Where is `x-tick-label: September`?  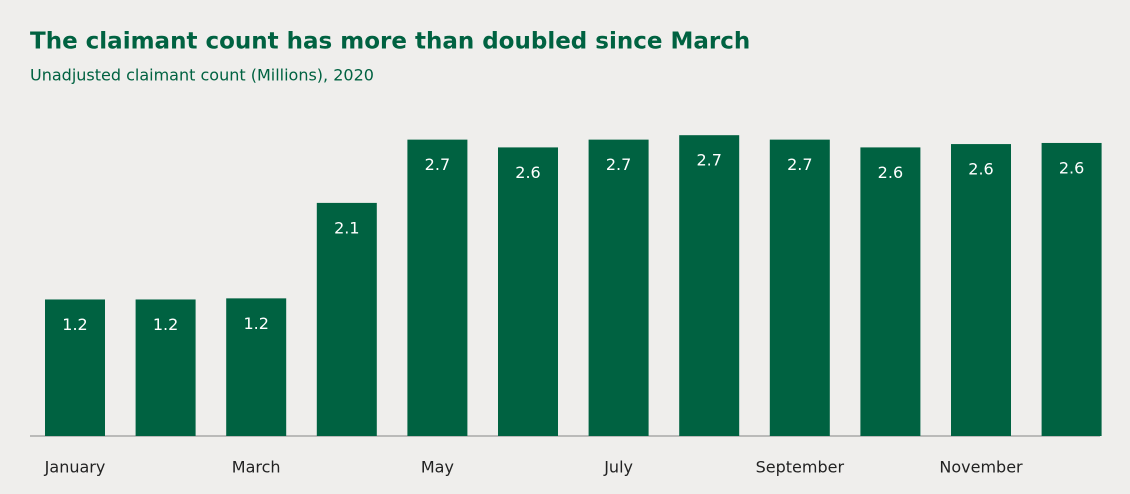 x-tick-label: September is located at coordinates (800, 467).